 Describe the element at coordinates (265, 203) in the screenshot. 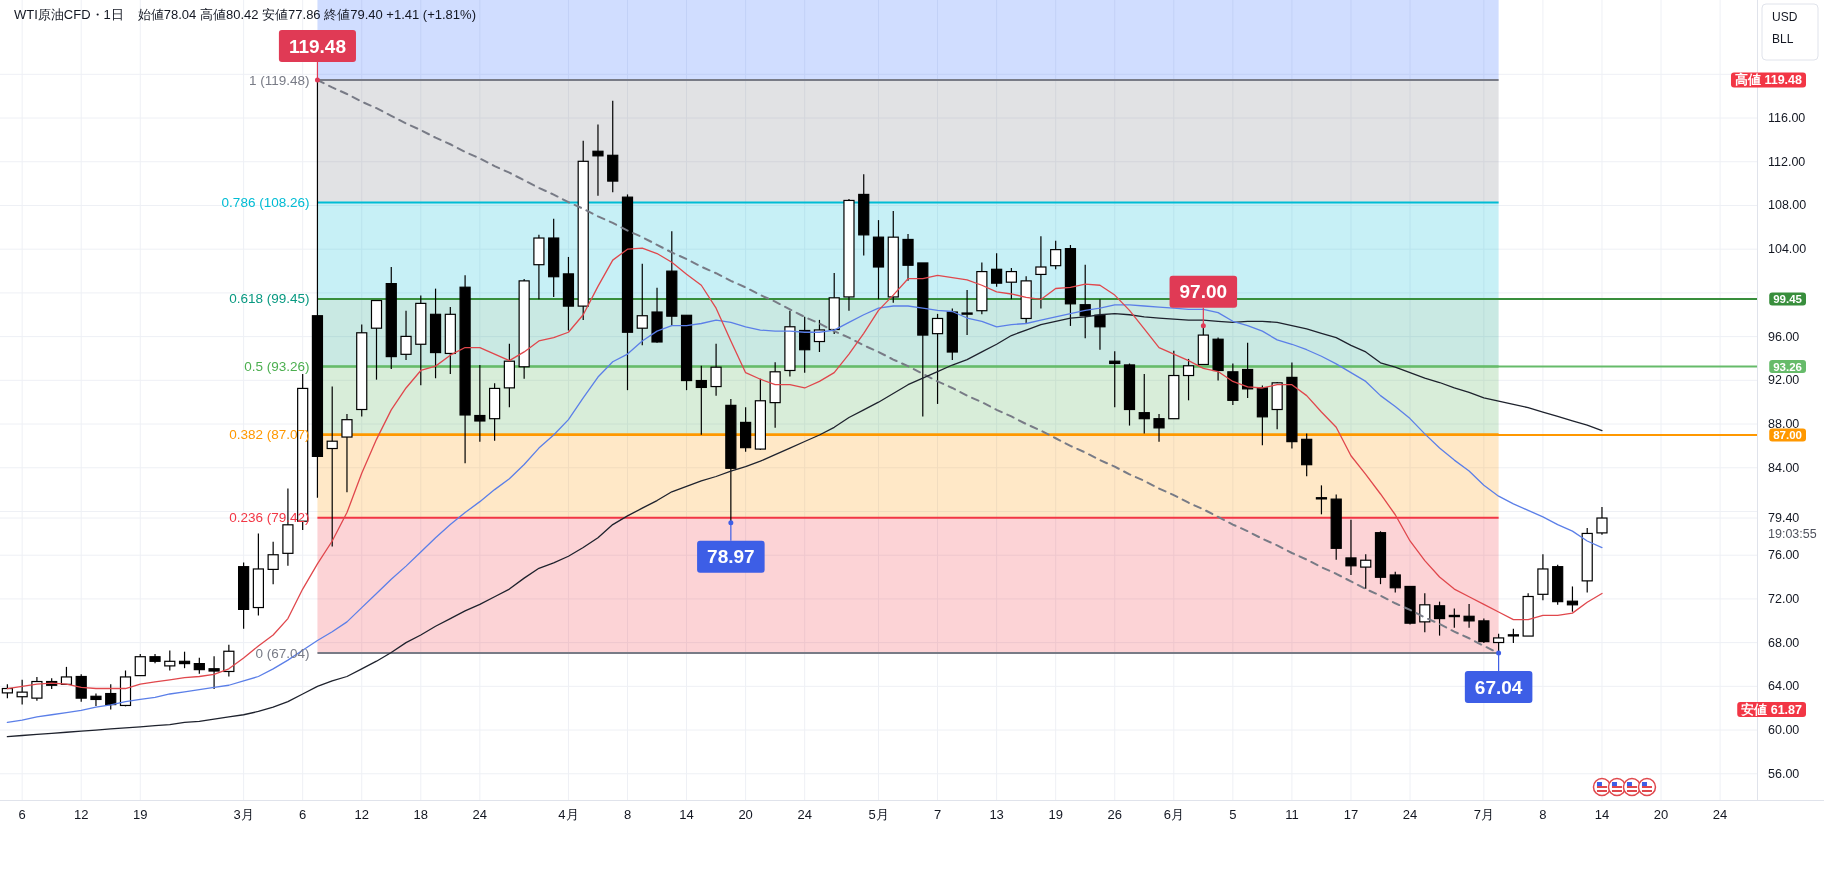

I see `band-label: 0.786 (108.26)` at that location.